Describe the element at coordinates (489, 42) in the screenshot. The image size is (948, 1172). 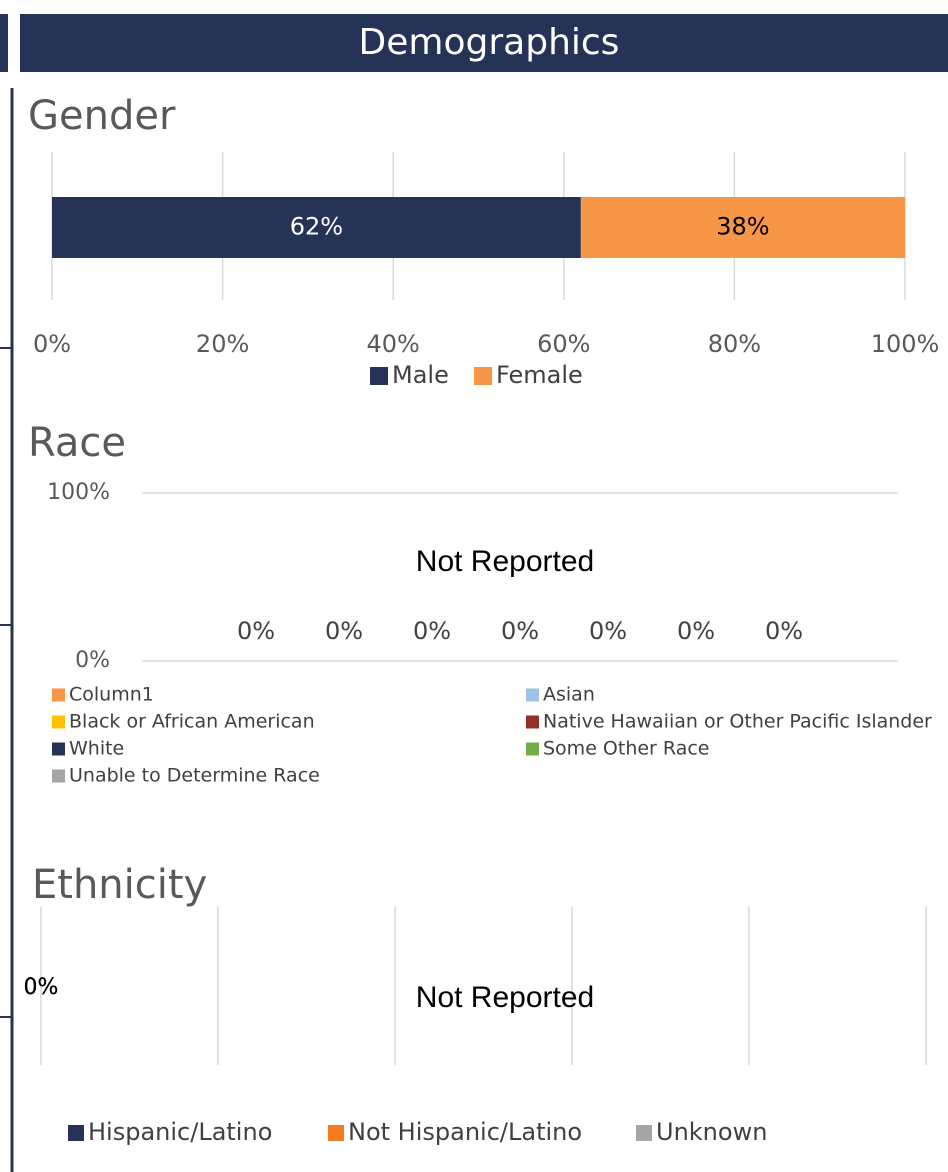
I see `header-title: Demographics` at that location.